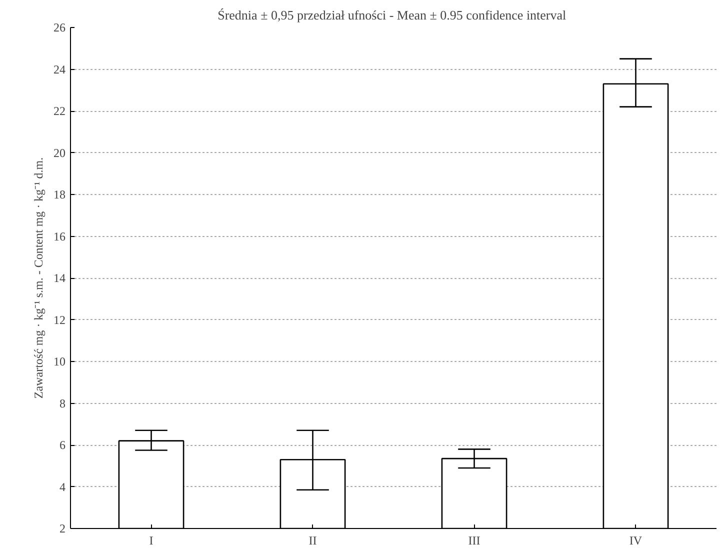 The width and height of the screenshot is (728, 550). Describe the element at coordinates (63, 487) in the screenshot. I see `y-tick-label: 4` at that location.